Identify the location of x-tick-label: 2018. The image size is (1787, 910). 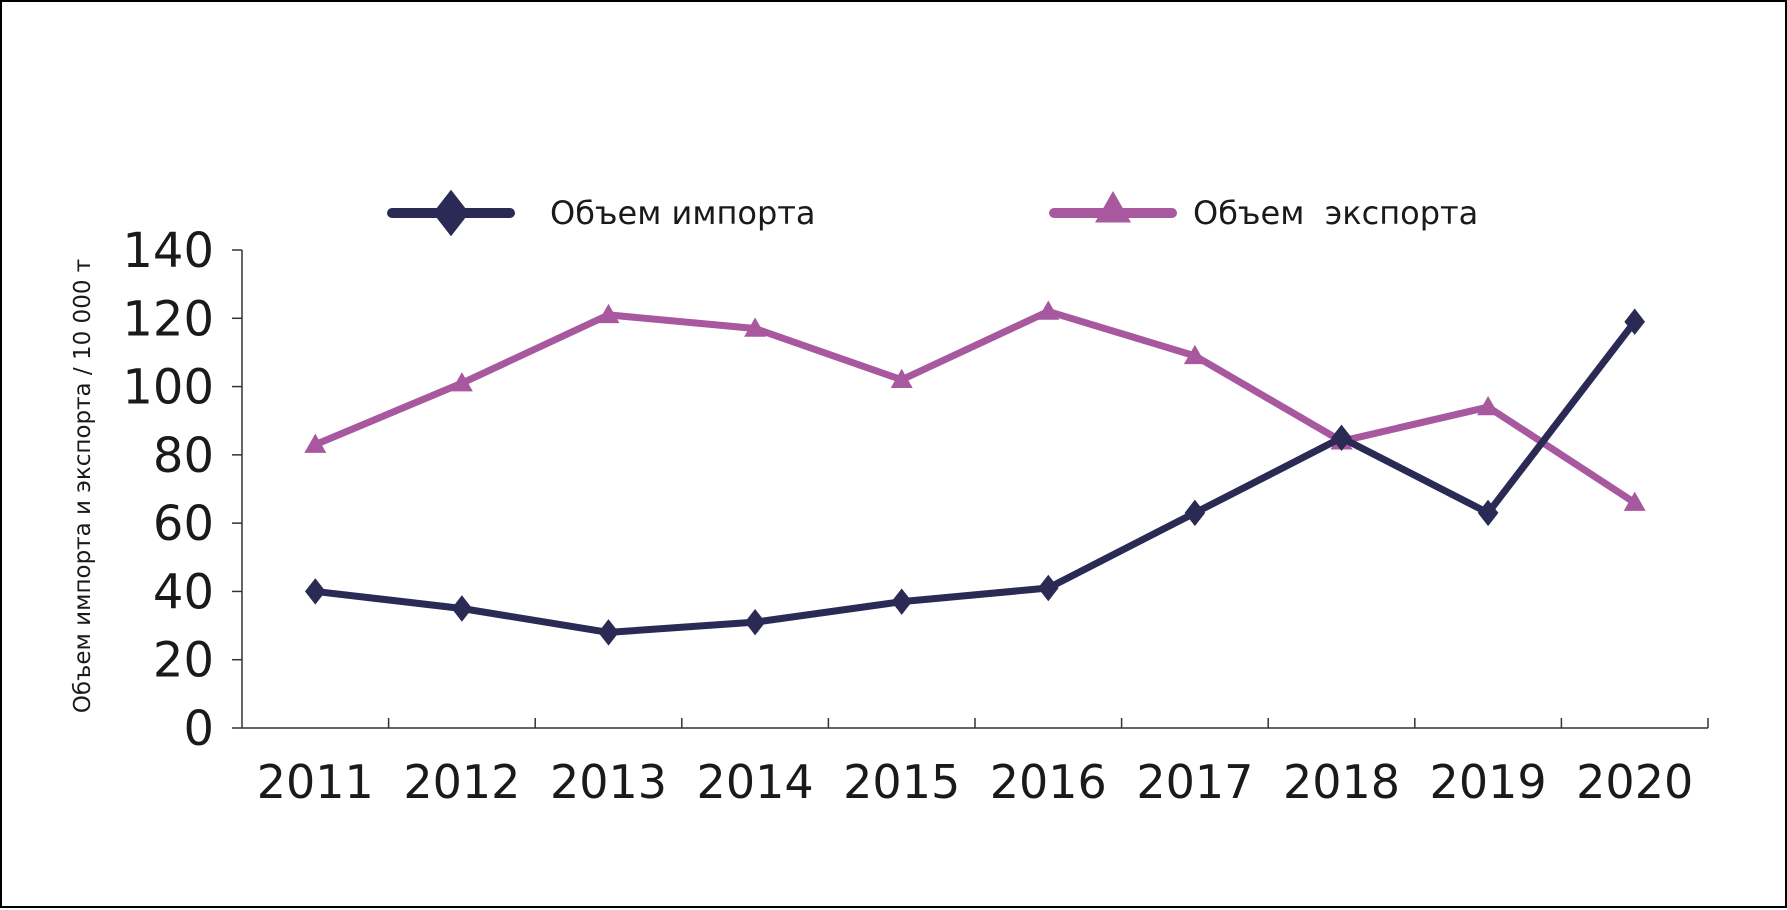
(1341, 782).